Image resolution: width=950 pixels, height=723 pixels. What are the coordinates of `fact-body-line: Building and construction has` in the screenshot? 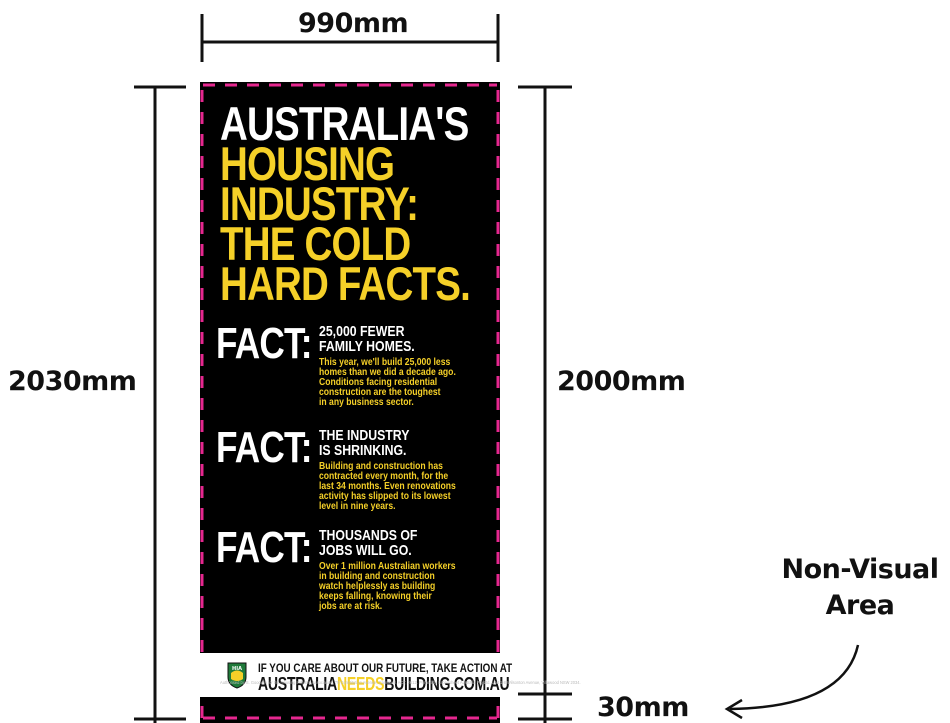 It's located at (381, 466).